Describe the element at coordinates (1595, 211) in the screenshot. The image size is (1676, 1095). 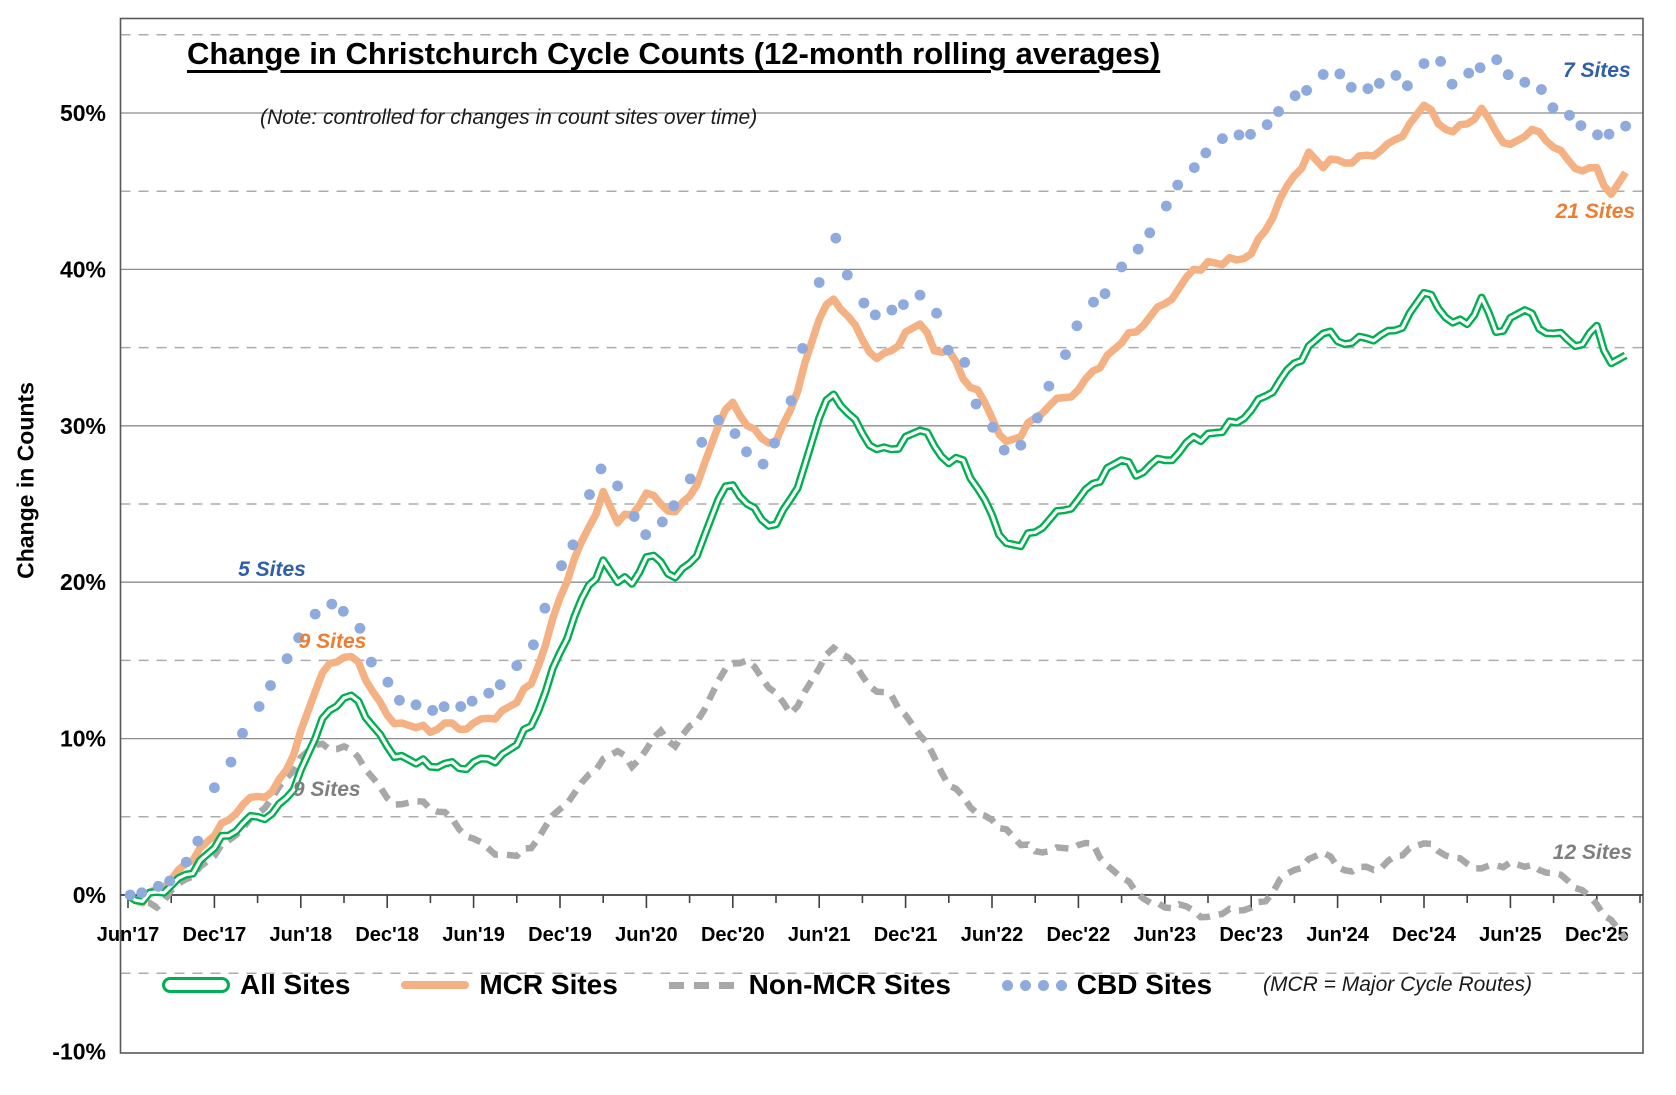
I see `annotation-21-sites-mcr: 21 Sites` at that location.